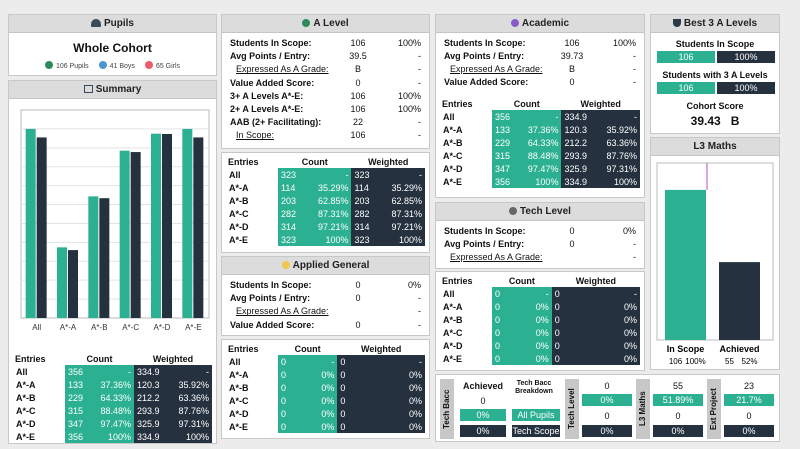 The image size is (800, 449). What do you see at coordinates (151, 384) in the screenshot?
I see `weighted-value: 120.3` at bounding box center [151, 384].